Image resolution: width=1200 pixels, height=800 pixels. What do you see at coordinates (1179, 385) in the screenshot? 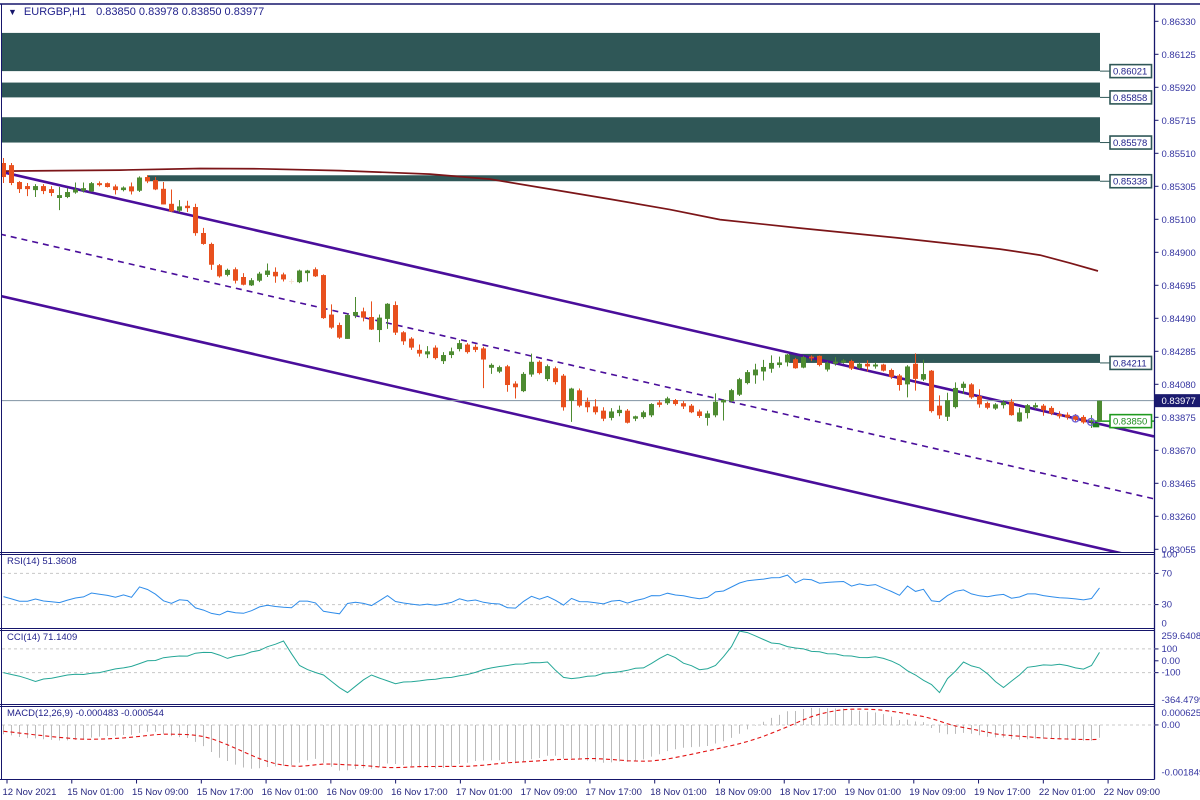
I see `price-axis-label: 0.84080` at bounding box center [1179, 385].